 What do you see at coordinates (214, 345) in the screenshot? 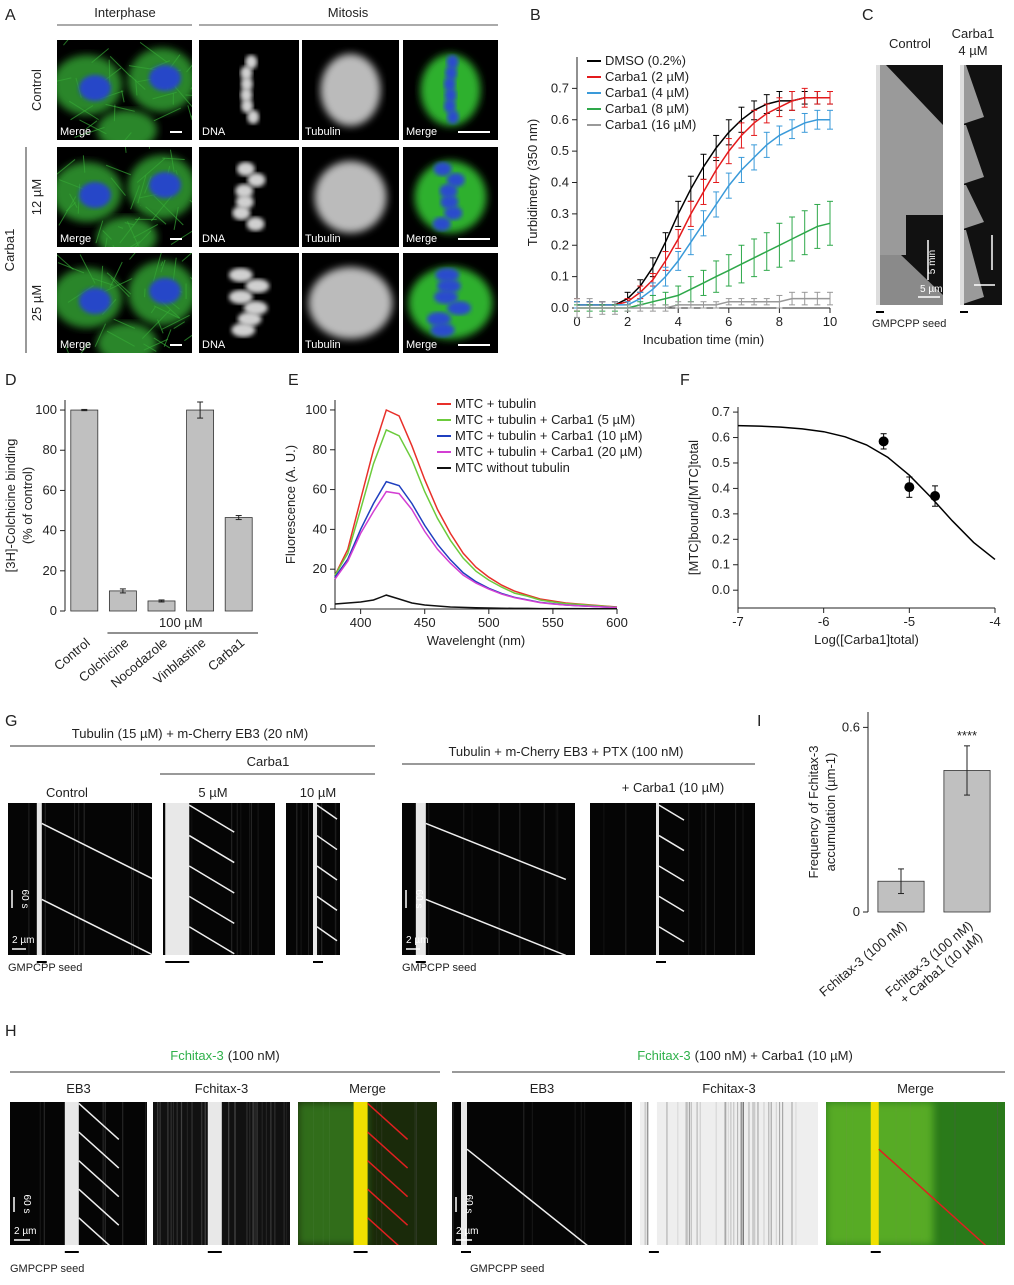
I see `image-label: DNA` at bounding box center [214, 345].